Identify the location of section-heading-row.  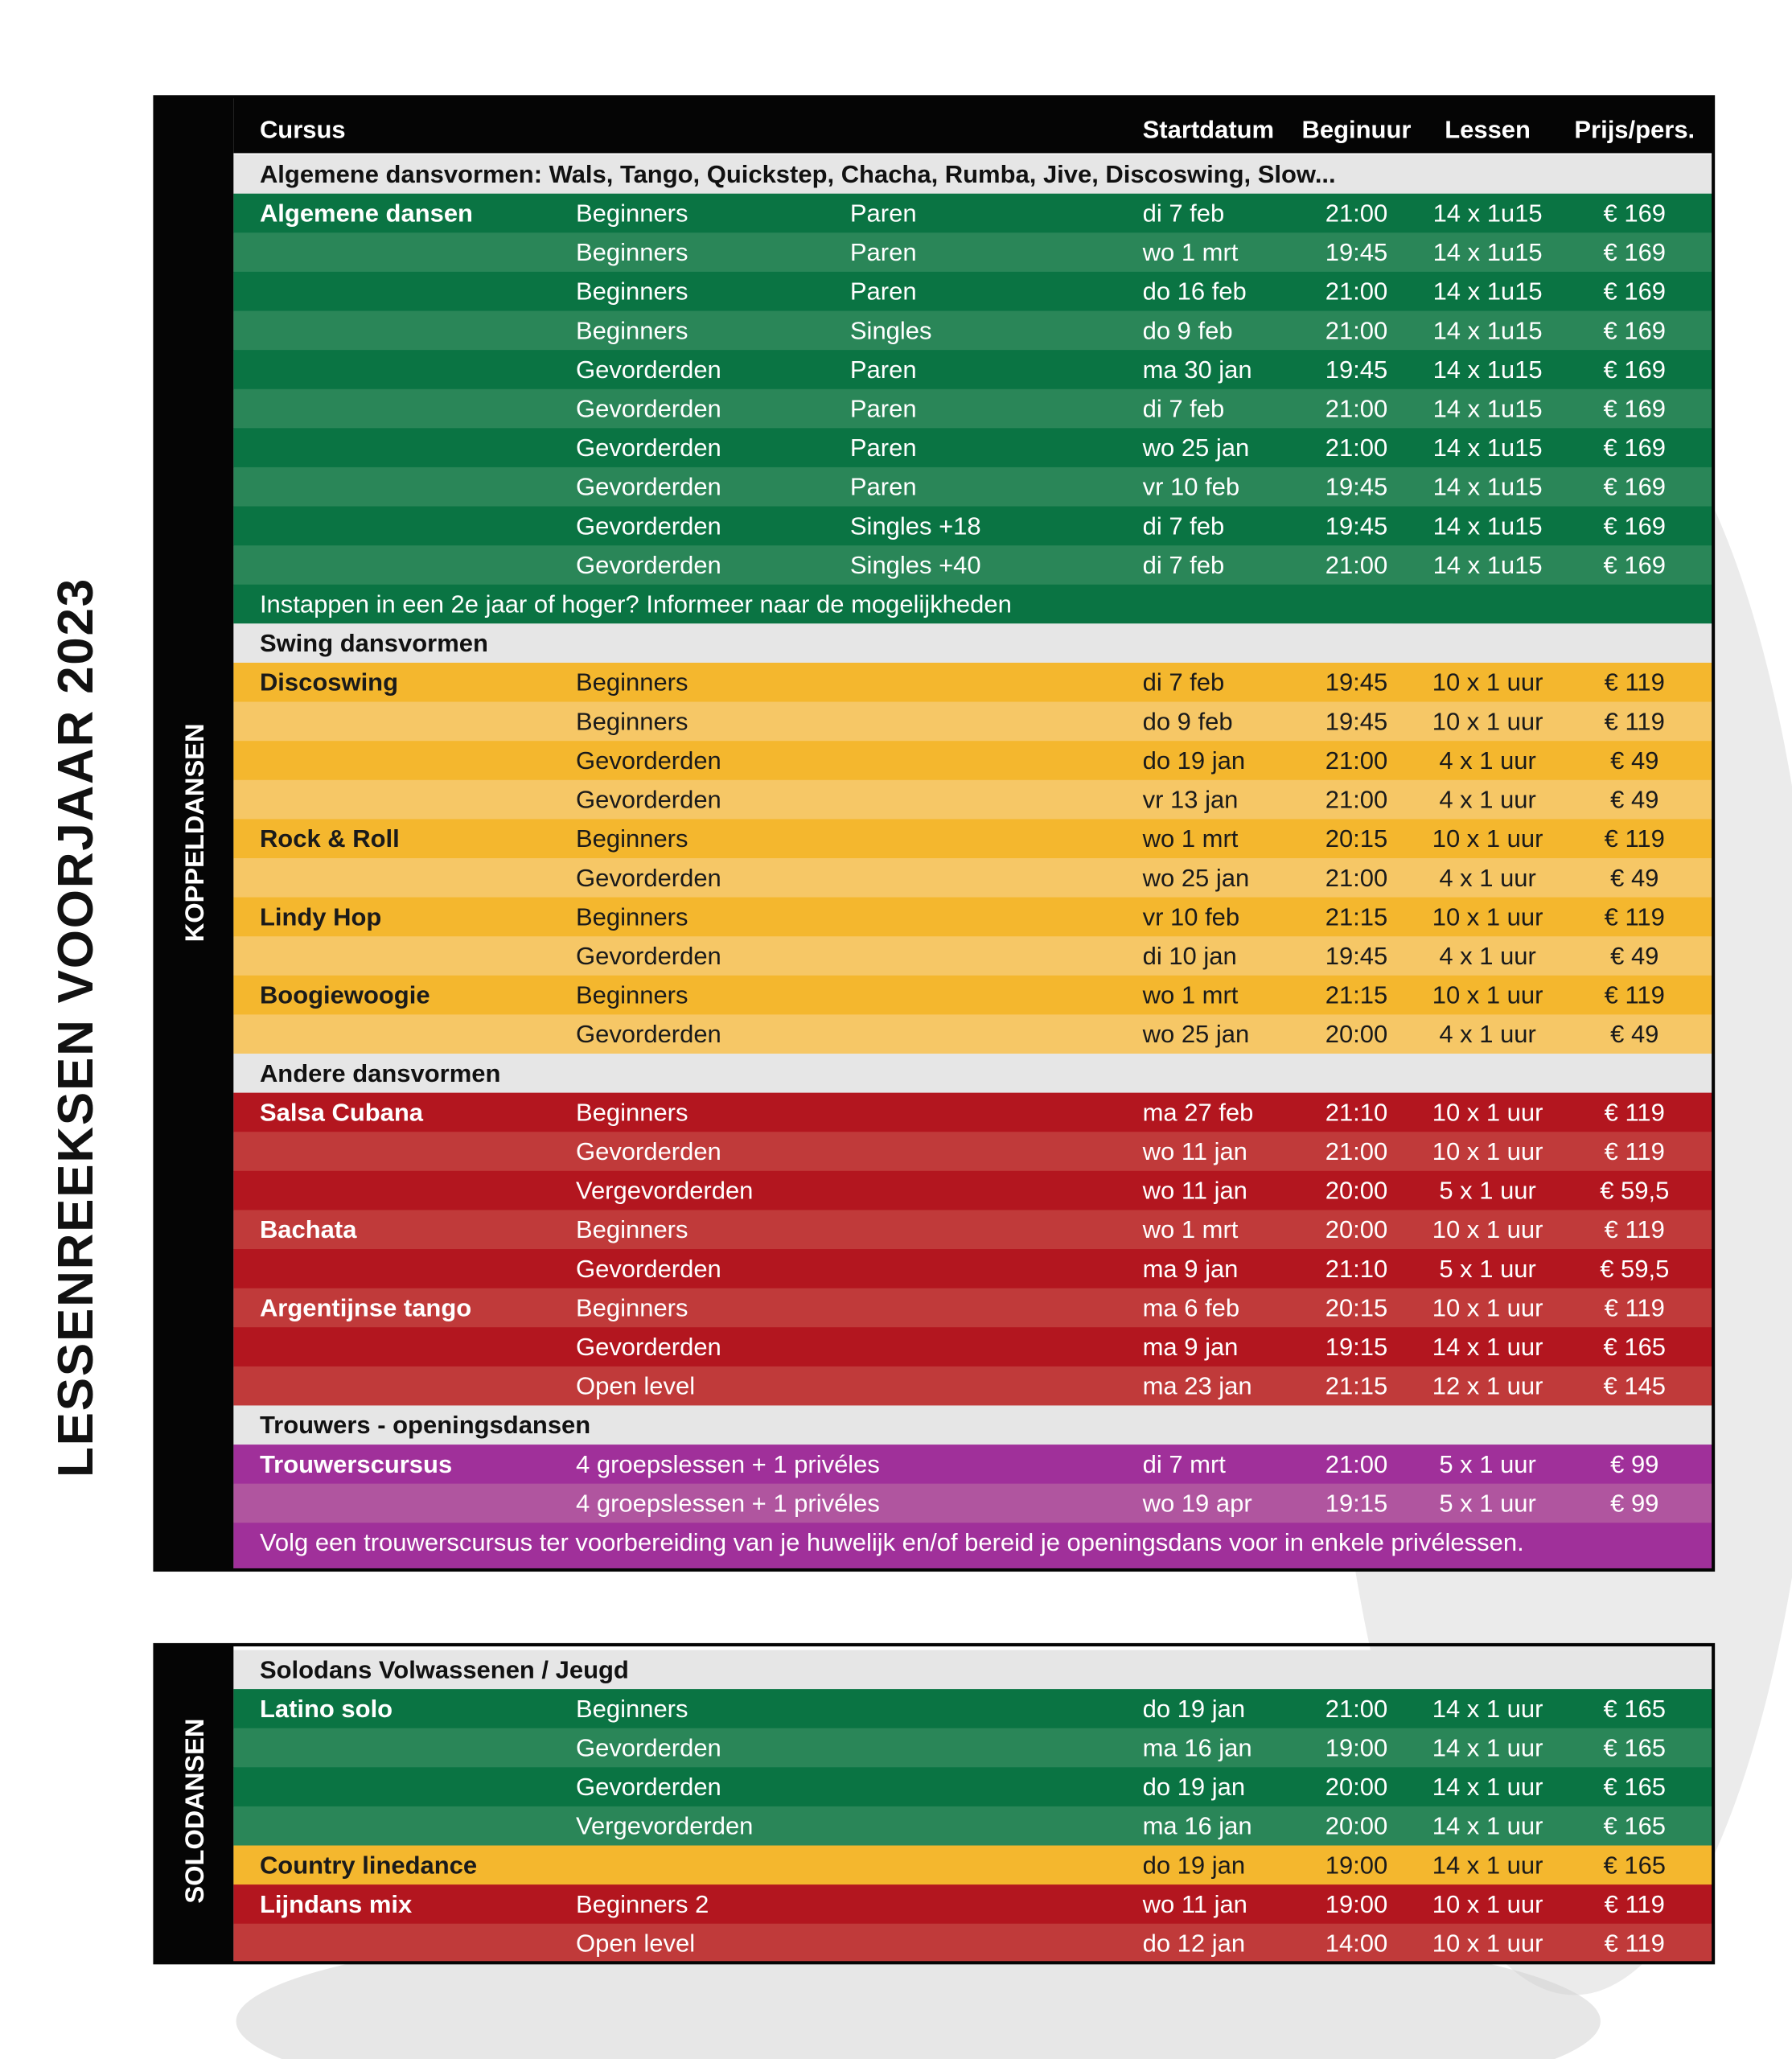
(974, 1073).